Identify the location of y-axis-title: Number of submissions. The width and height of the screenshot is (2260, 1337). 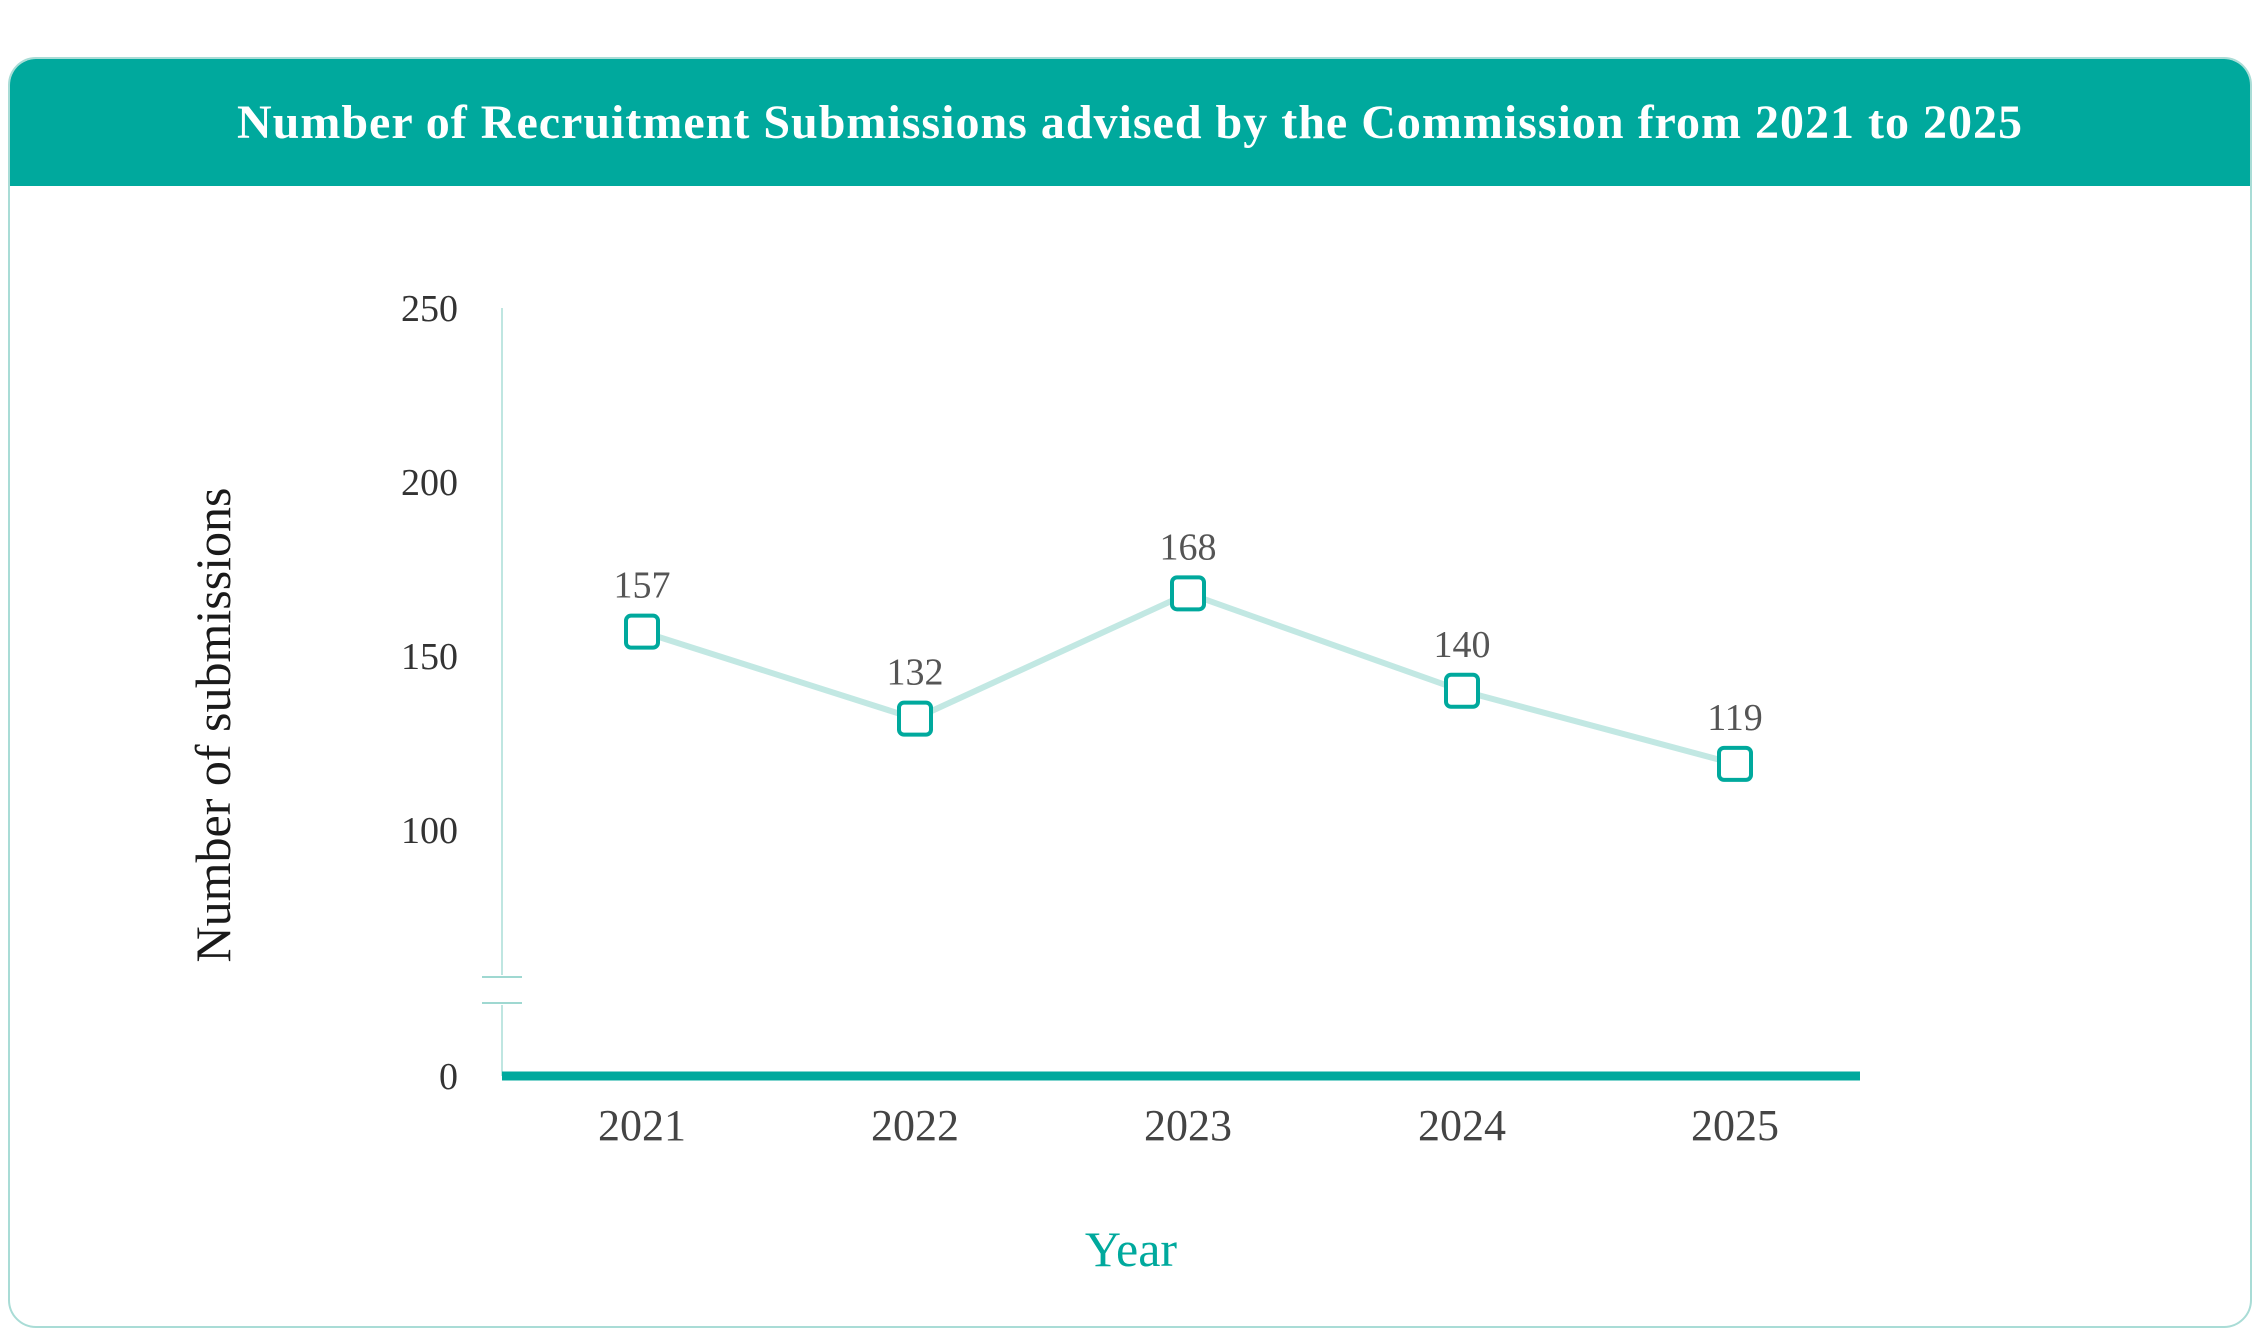
(213, 725).